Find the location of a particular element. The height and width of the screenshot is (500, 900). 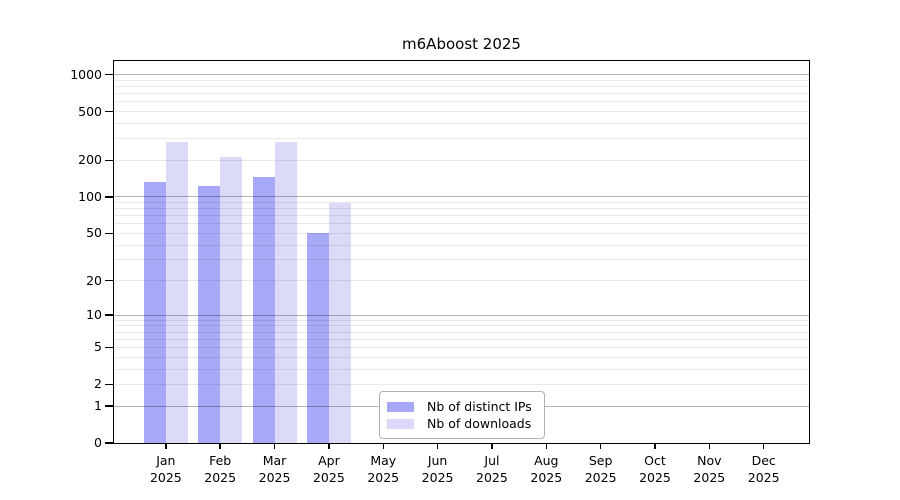

x-tick-label-aug: Aug 2025 is located at coordinates (546, 469).